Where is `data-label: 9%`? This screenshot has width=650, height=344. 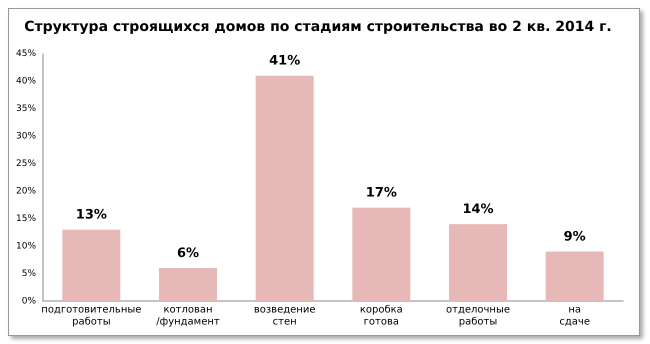 data-label: 9% is located at coordinates (575, 236).